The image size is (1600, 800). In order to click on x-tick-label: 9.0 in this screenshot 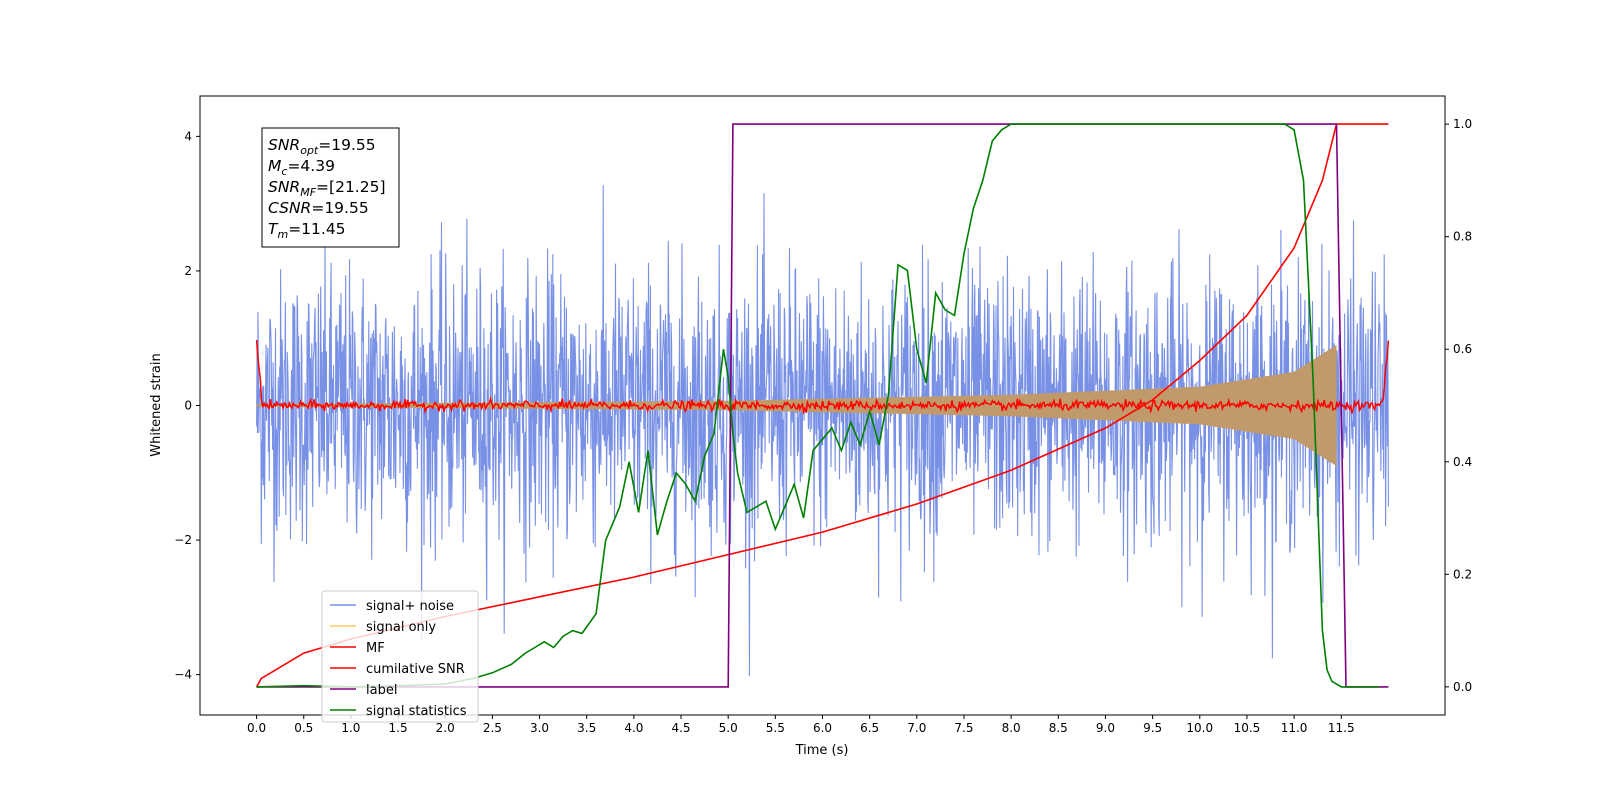, I will do `click(1105, 728)`.